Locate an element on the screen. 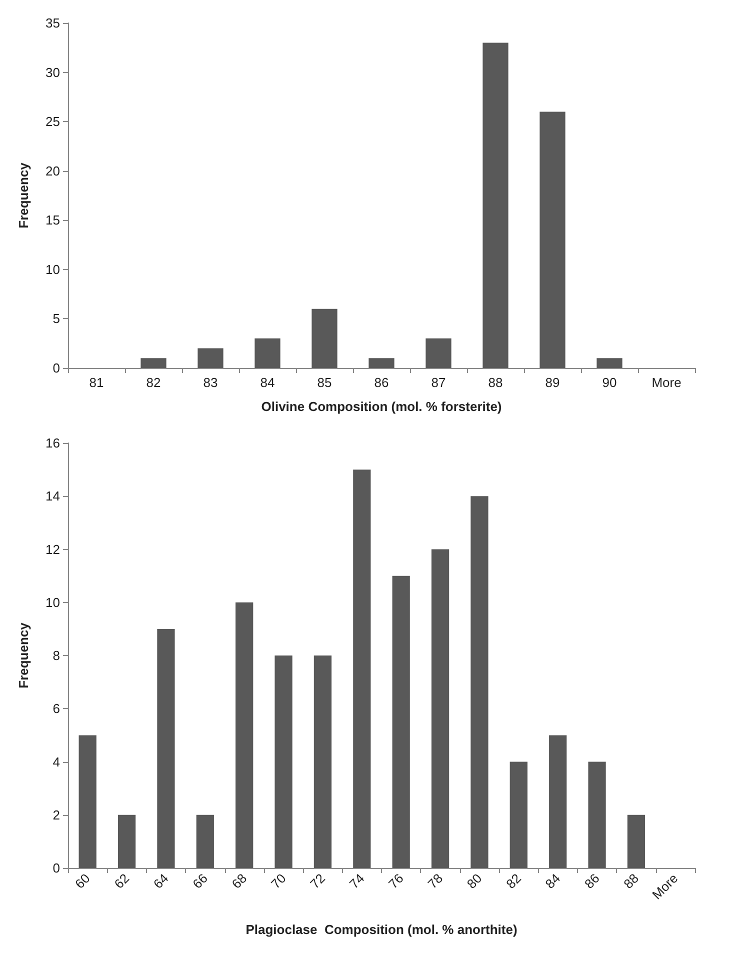 The image size is (733, 958). x-tick-label: 66 is located at coordinates (200, 881).